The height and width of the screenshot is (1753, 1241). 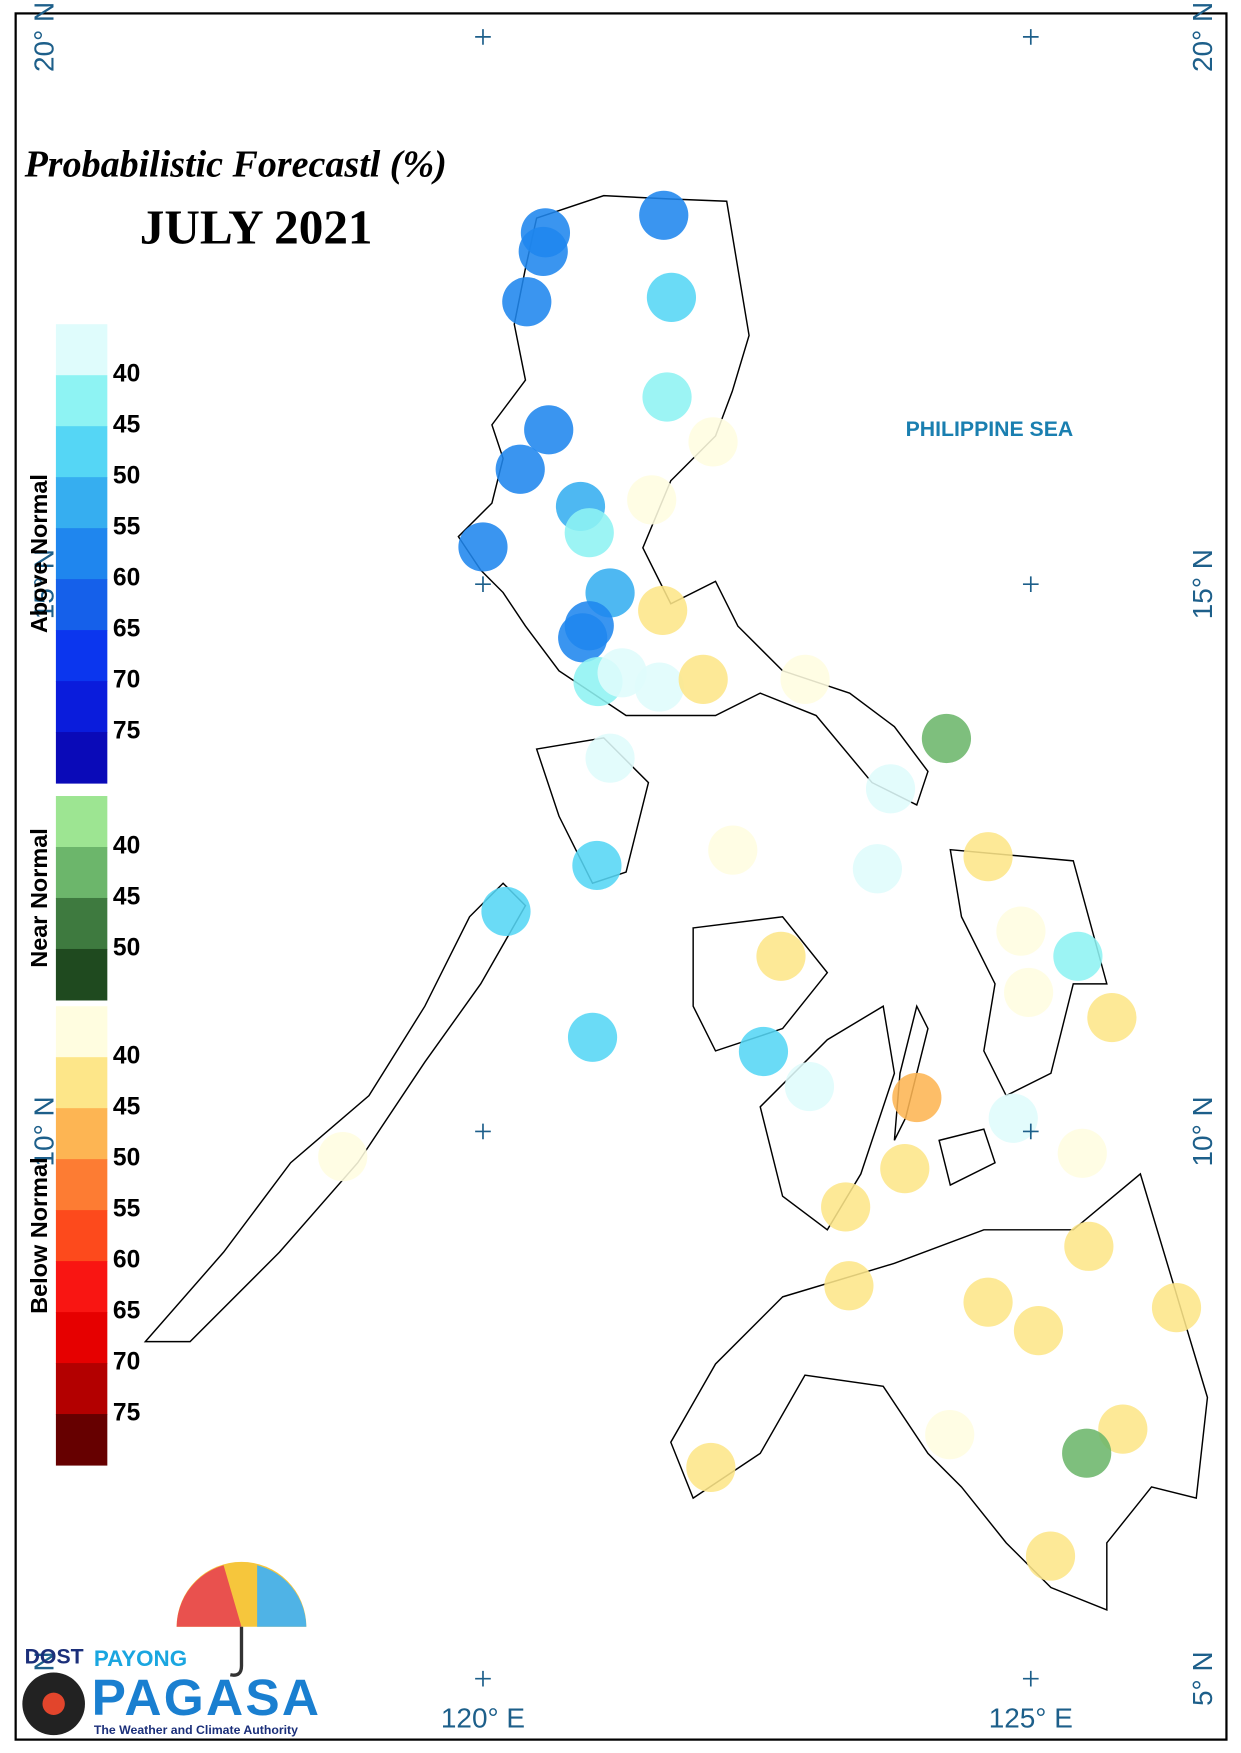 I want to click on lat-label: 5° N, so click(x=1202, y=1678).